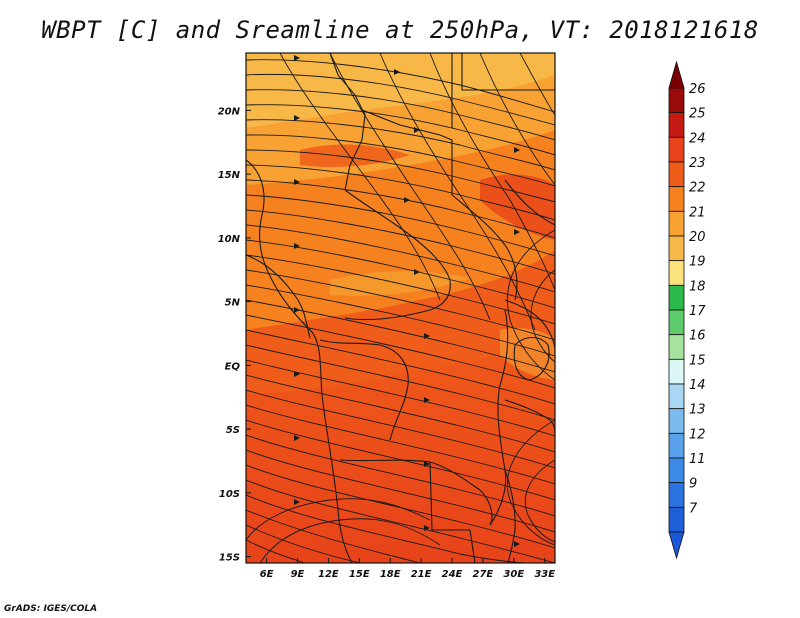 Image resolution: width=800 pixels, height=618 pixels. Describe the element at coordinates (676, 545) in the screenshot. I see `colorbar-bottom-arrow` at that location.